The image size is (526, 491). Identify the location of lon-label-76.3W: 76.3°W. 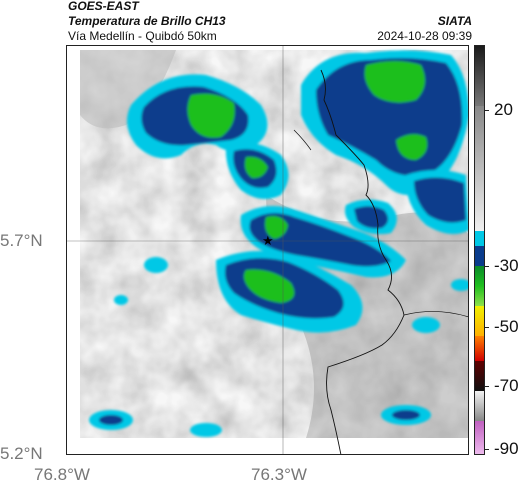
(279, 474).